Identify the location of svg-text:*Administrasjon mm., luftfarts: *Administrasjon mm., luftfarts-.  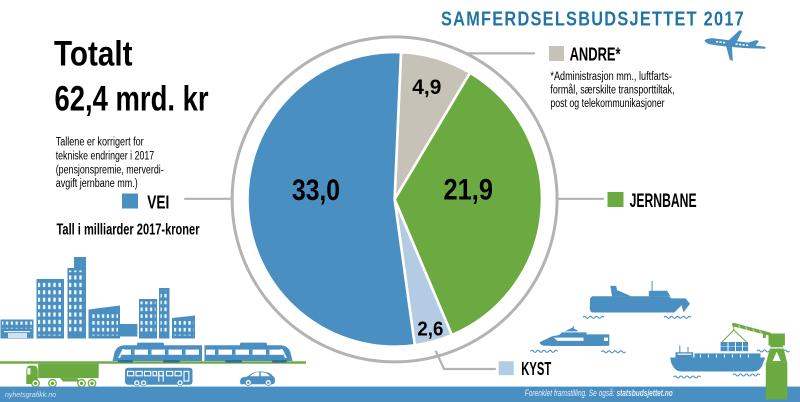
(611, 77).